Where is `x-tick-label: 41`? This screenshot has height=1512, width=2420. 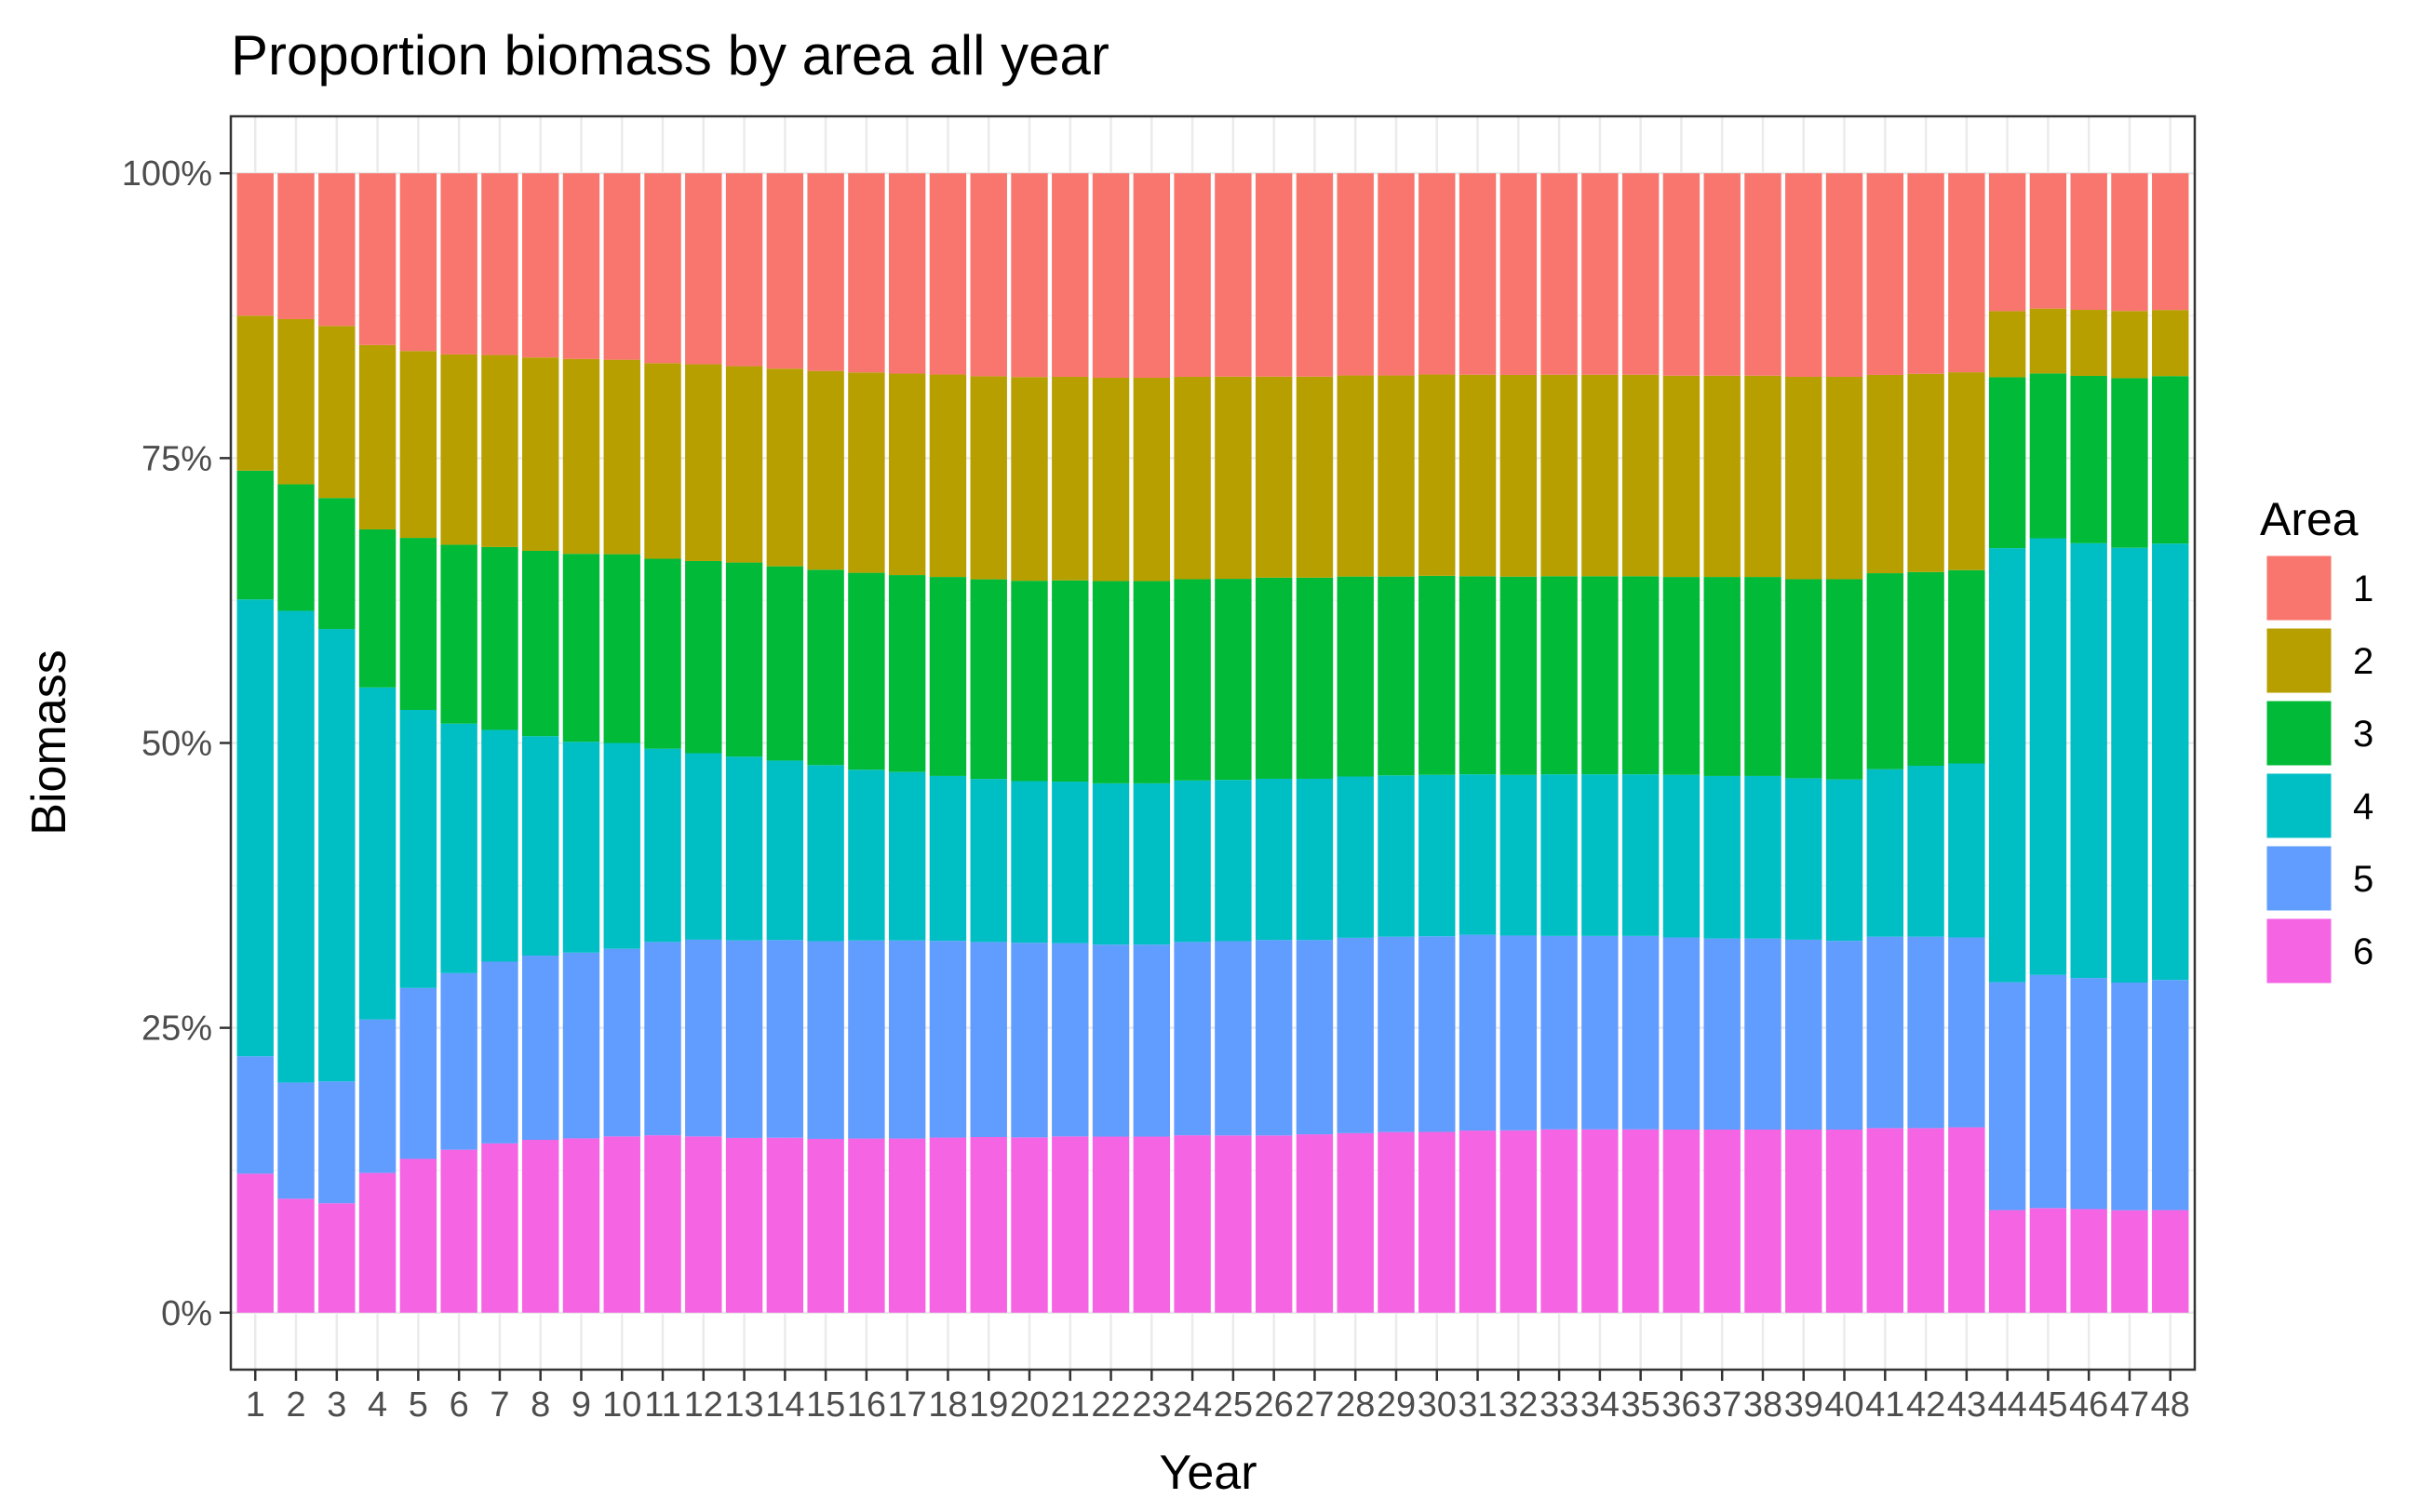
x-tick-label: 41 is located at coordinates (1884, 1405).